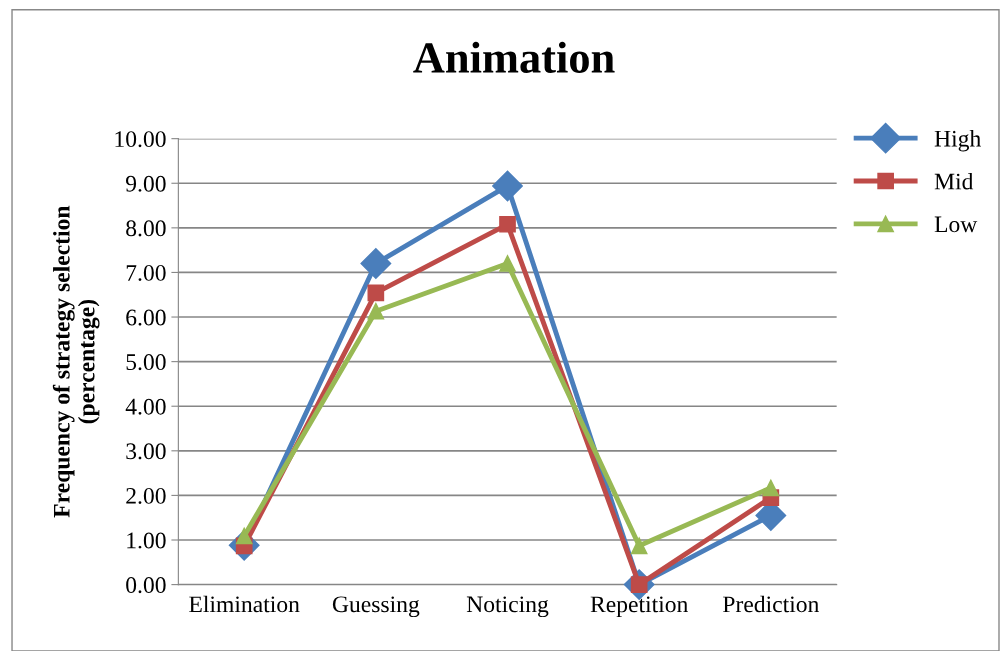 Image resolution: width=1002 pixels, height=651 pixels. What do you see at coordinates (146, 540) in the screenshot?
I see `y-tick-label: 1.00` at bounding box center [146, 540].